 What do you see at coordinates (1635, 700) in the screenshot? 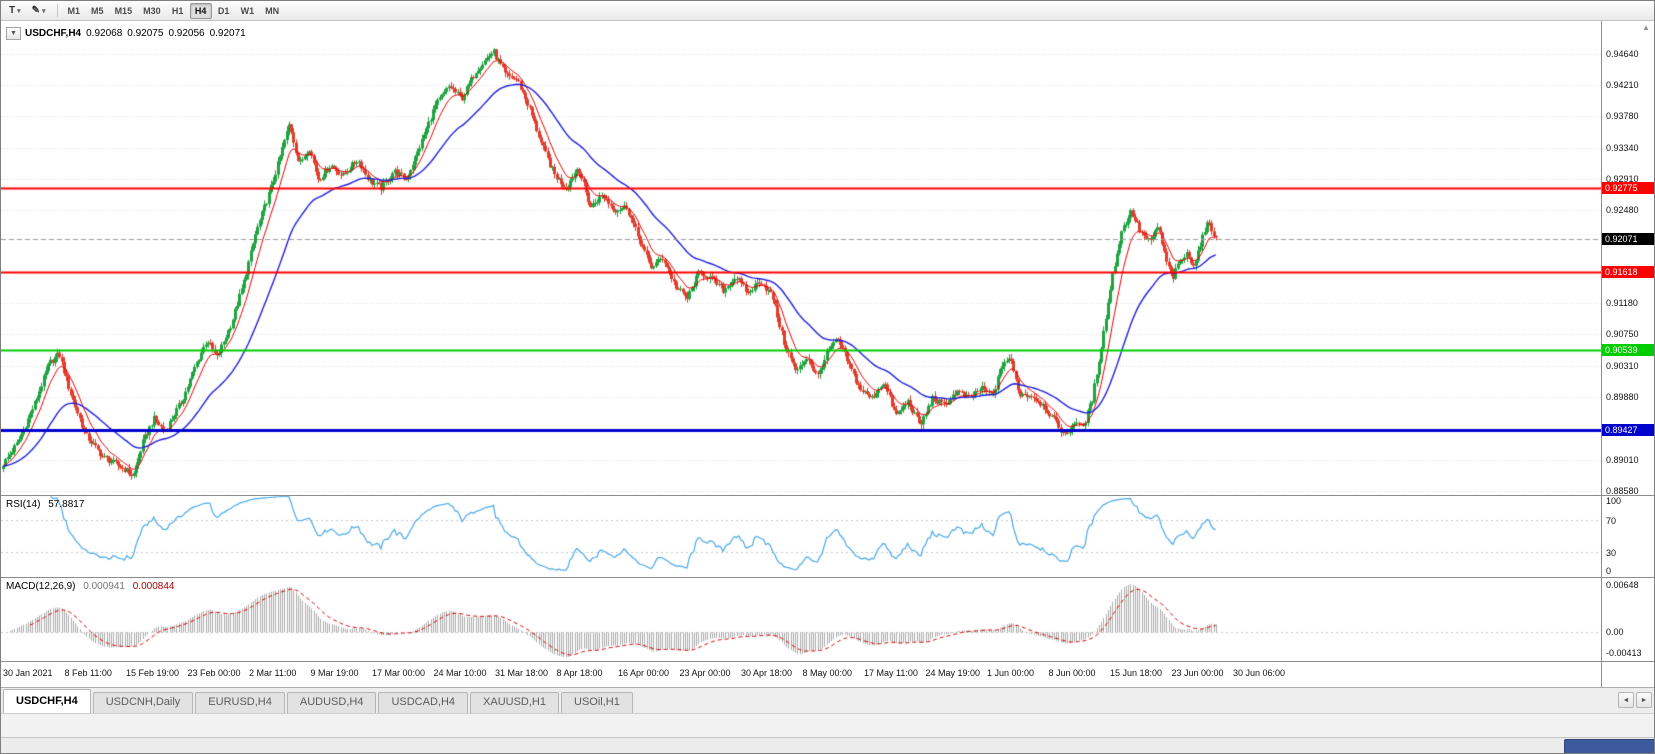
I see `tab-scroll-arrows: ◄ ►` at bounding box center [1635, 700].